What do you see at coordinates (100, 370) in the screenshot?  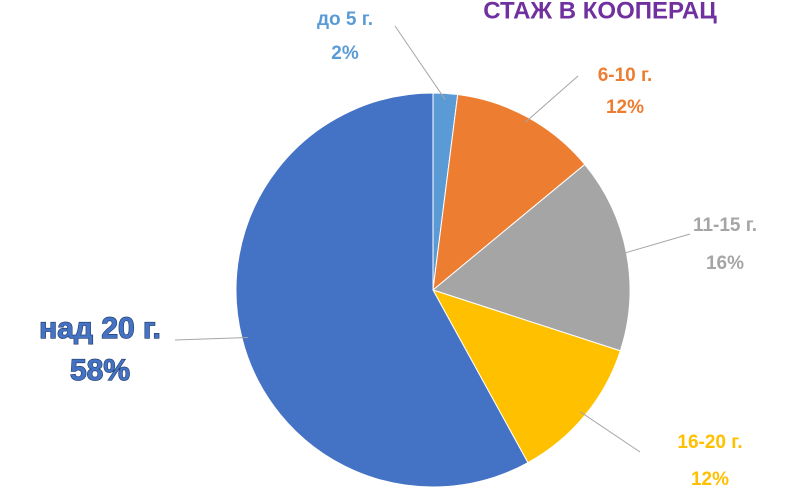 I see `slice-value-label: 58%` at bounding box center [100, 370].